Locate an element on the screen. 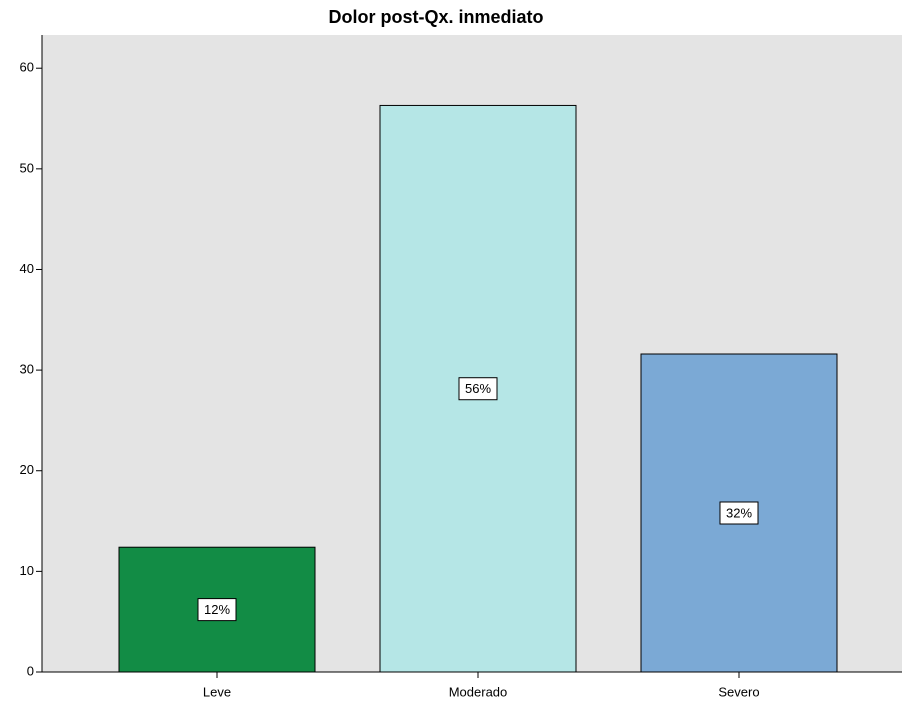 The height and width of the screenshot is (704, 902). x-tick-label: Leve is located at coordinates (217, 691).